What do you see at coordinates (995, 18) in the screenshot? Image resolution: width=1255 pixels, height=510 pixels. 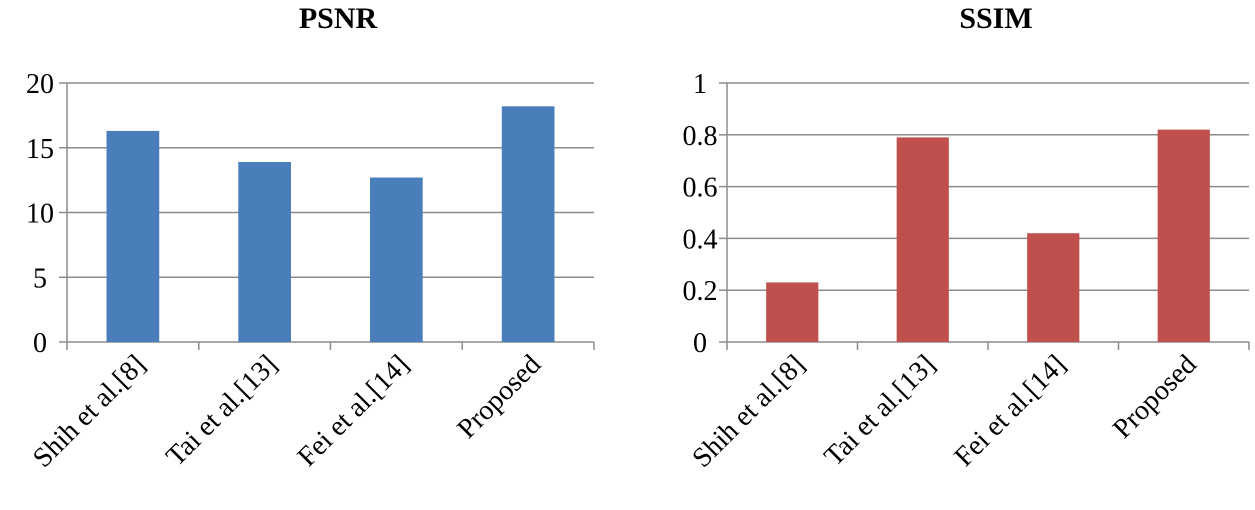 I see `chart-title: SSIM` at bounding box center [995, 18].